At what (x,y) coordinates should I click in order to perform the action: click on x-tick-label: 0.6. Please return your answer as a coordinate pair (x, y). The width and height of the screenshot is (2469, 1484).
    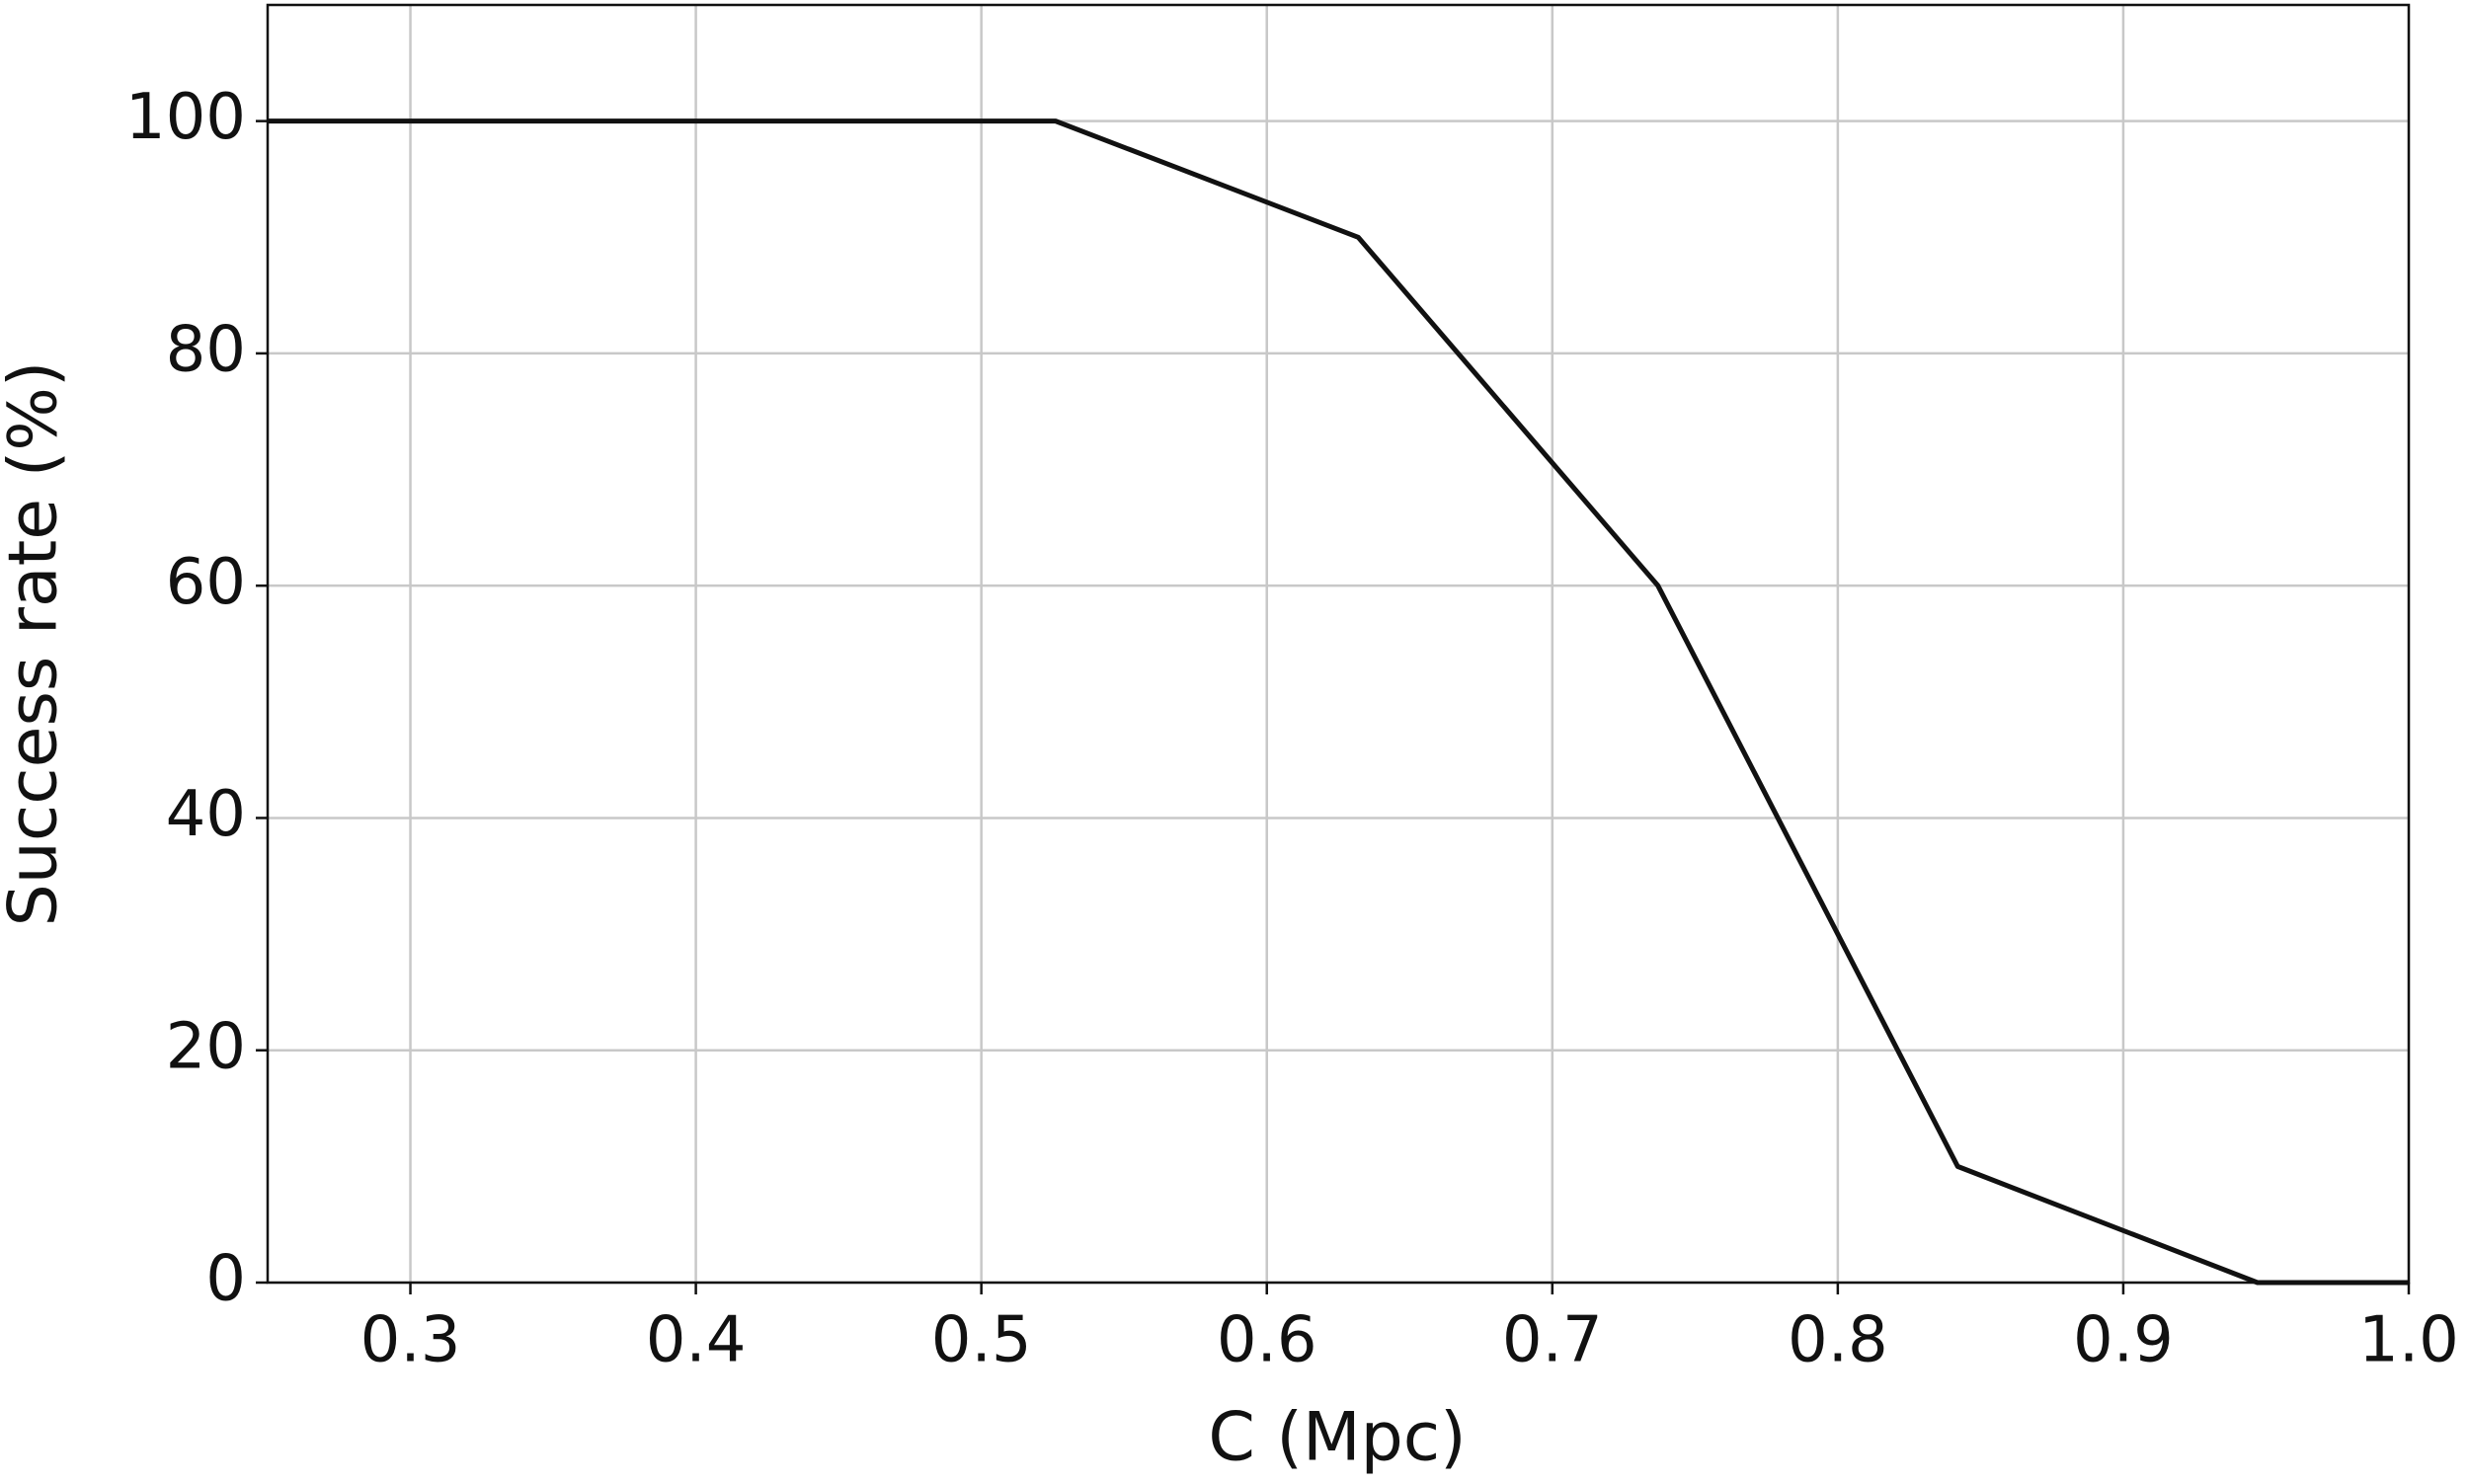
    Looking at the image, I should click on (1267, 1340).